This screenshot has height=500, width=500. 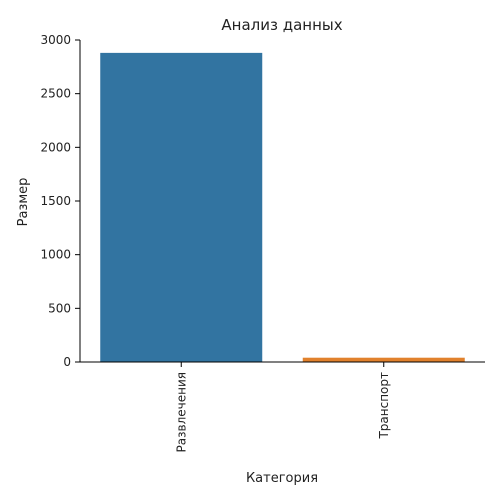 What do you see at coordinates (282, 478) in the screenshot?
I see `x-axis-label: Категория` at bounding box center [282, 478].